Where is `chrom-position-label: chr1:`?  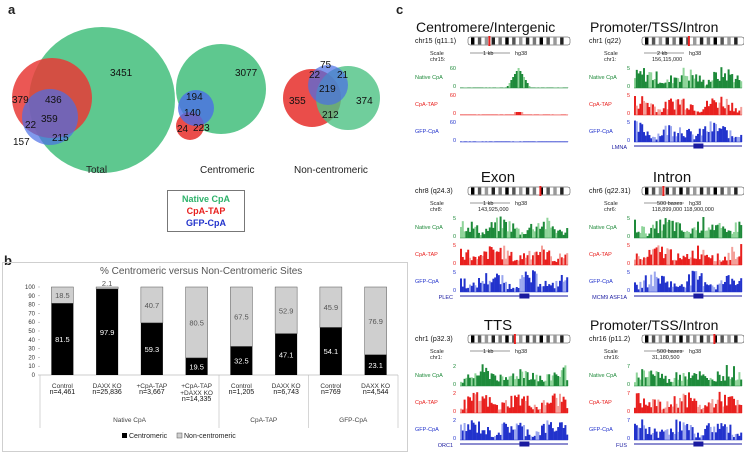
chrom-position-label: chr1: is located at coordinates (436, 358).